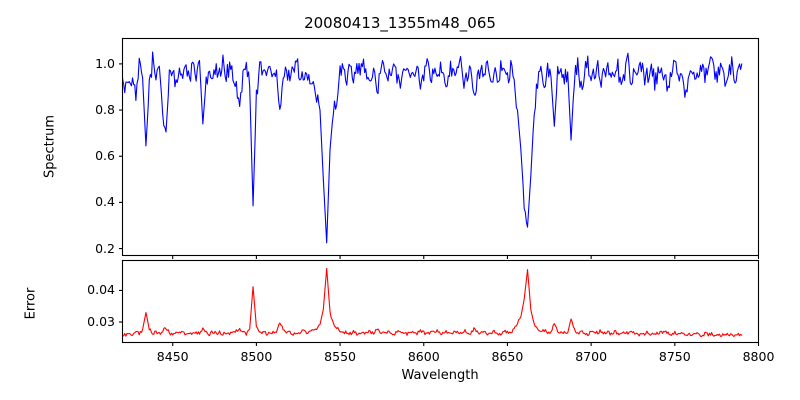 The image size is (800, 400). Describe the element at coordinates (256, 356) in the screenshot. I see `x-tick-label: 8500` at that location.